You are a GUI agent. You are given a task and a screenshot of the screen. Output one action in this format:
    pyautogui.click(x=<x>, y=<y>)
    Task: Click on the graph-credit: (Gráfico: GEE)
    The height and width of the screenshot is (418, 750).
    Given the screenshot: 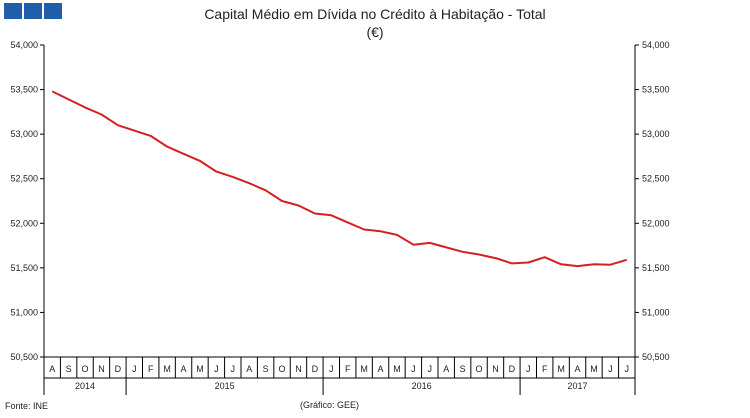 What is the action you would take?
    pyautogui.click(x=330, y=405)
    